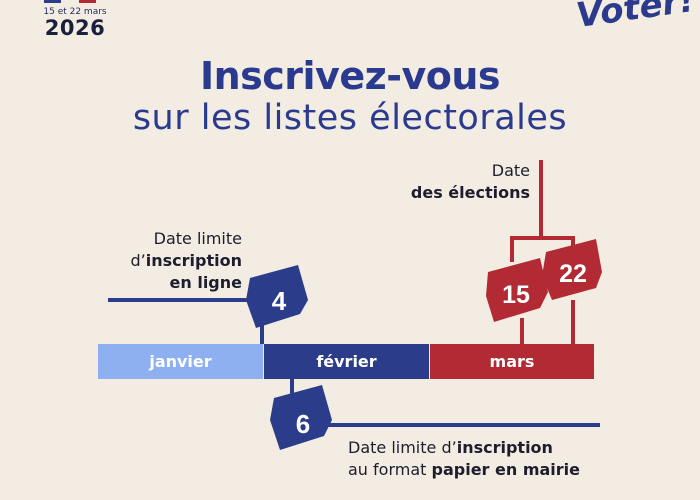 This screenshot has height=500, width=700. What do you see at coordinates (75, 12) in the screenshot?
I see `election-dates-caption: 15 et 22 mars` at bounding box center [75, 12].